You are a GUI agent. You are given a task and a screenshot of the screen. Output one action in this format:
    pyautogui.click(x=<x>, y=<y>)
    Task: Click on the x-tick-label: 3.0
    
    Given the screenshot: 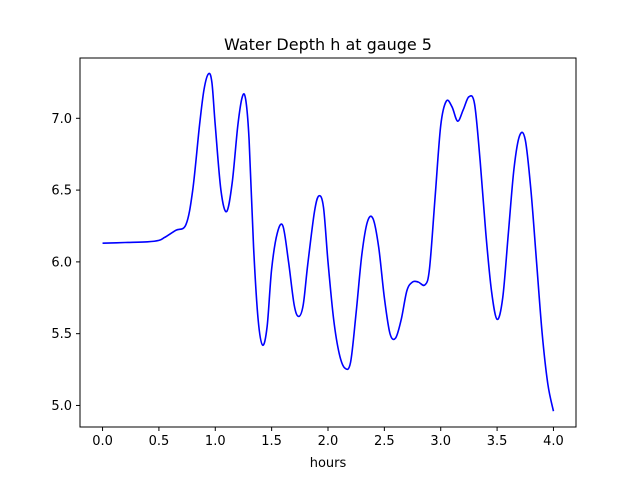 What is the action you would take?
    pyautogui.click(x=440, y=441)
    